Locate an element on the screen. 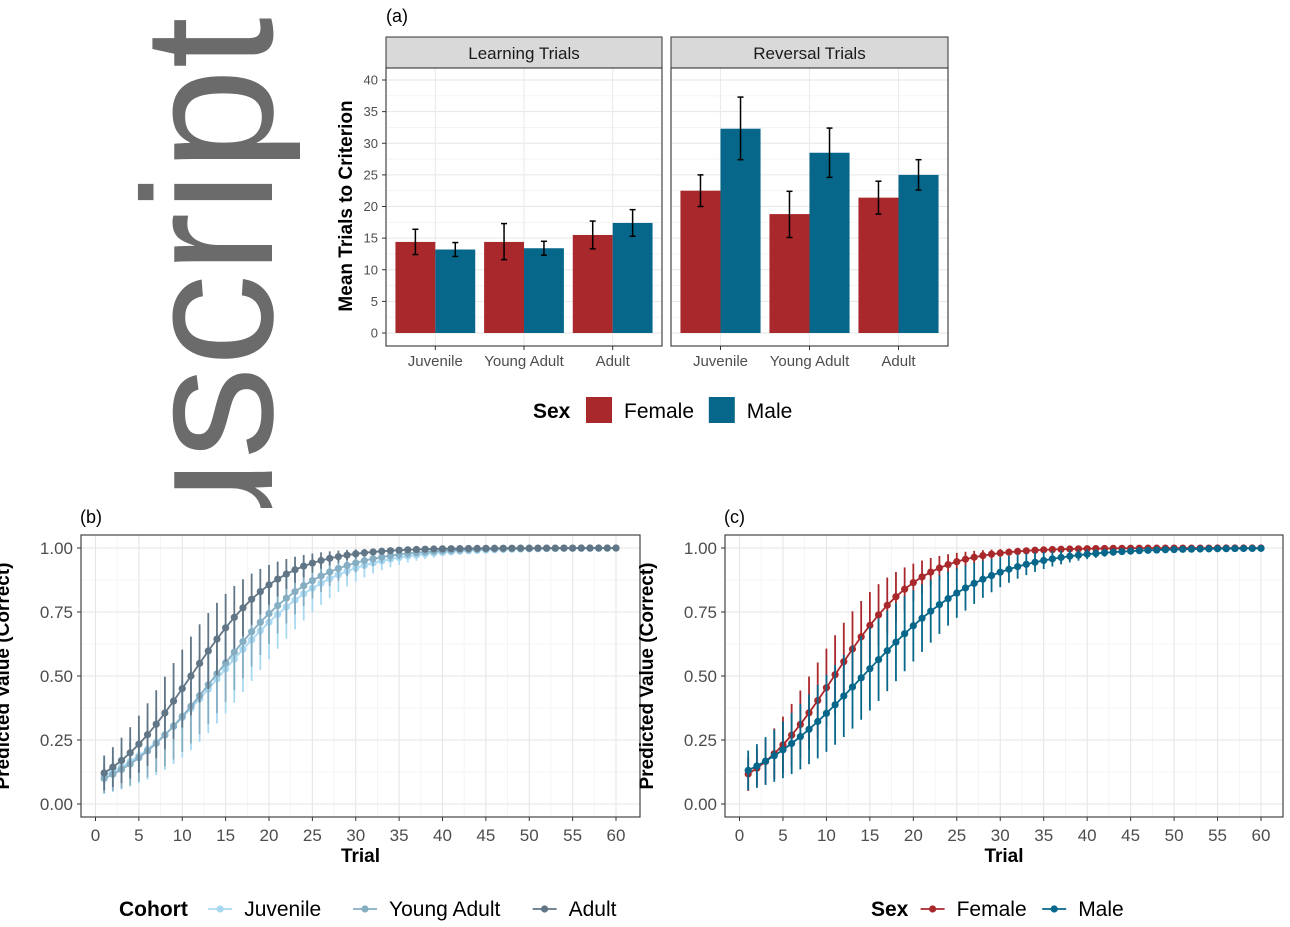  x-tick-label: 5 is located at coordinates (782, 835).